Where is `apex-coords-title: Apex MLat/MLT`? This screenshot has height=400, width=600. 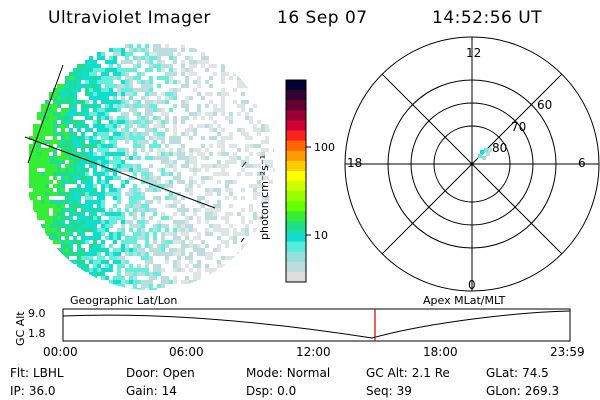
apex-coords-title: Apex MLat/MLT is located at coordinates (464, 300).